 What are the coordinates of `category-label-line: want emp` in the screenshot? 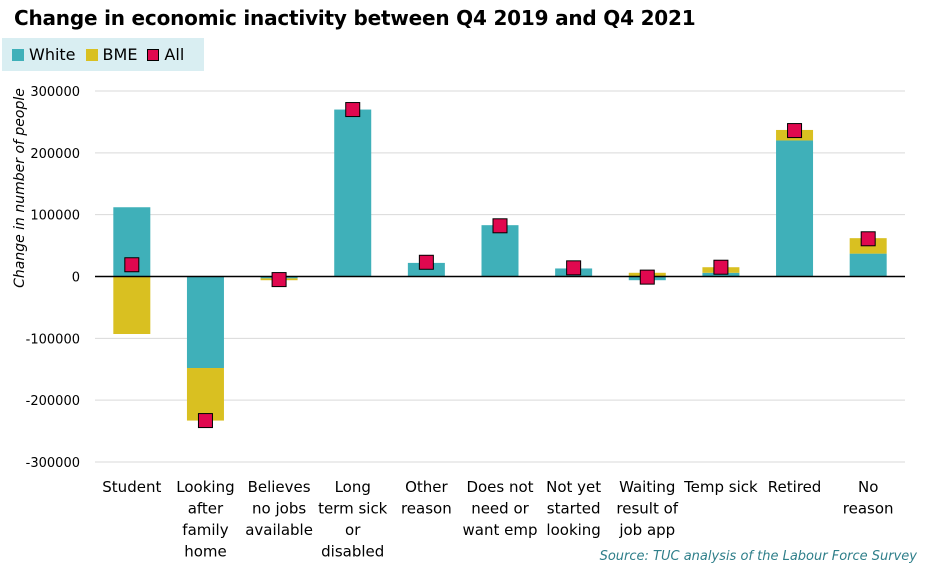 It's located at (500, 530).